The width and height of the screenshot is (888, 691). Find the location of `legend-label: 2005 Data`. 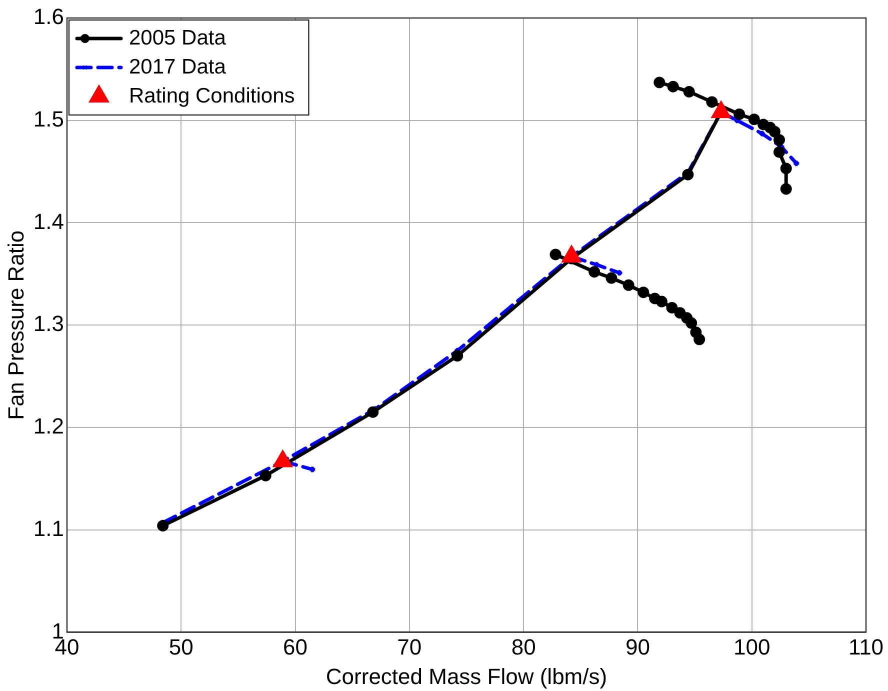

legend-label: 2005 Data is located at coordinates (177, 38).